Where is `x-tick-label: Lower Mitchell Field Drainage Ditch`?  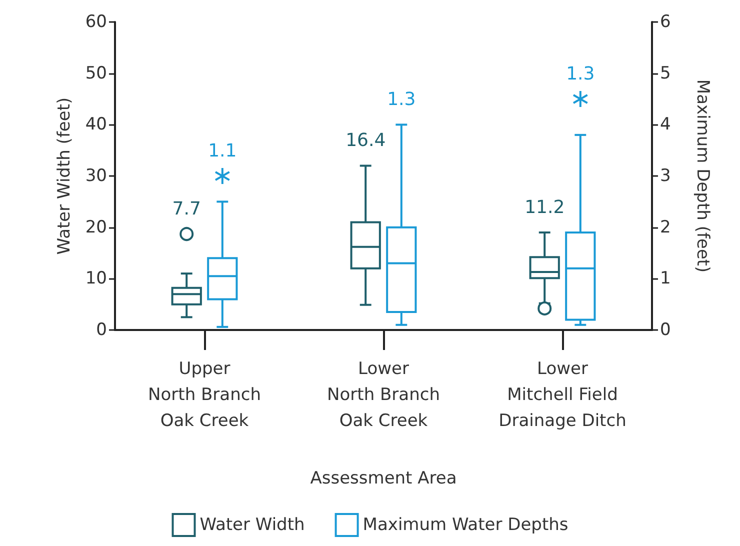
x-tick-label: Lower Mitchell Field Drainage Ditch is located at coordinates (562, 395).